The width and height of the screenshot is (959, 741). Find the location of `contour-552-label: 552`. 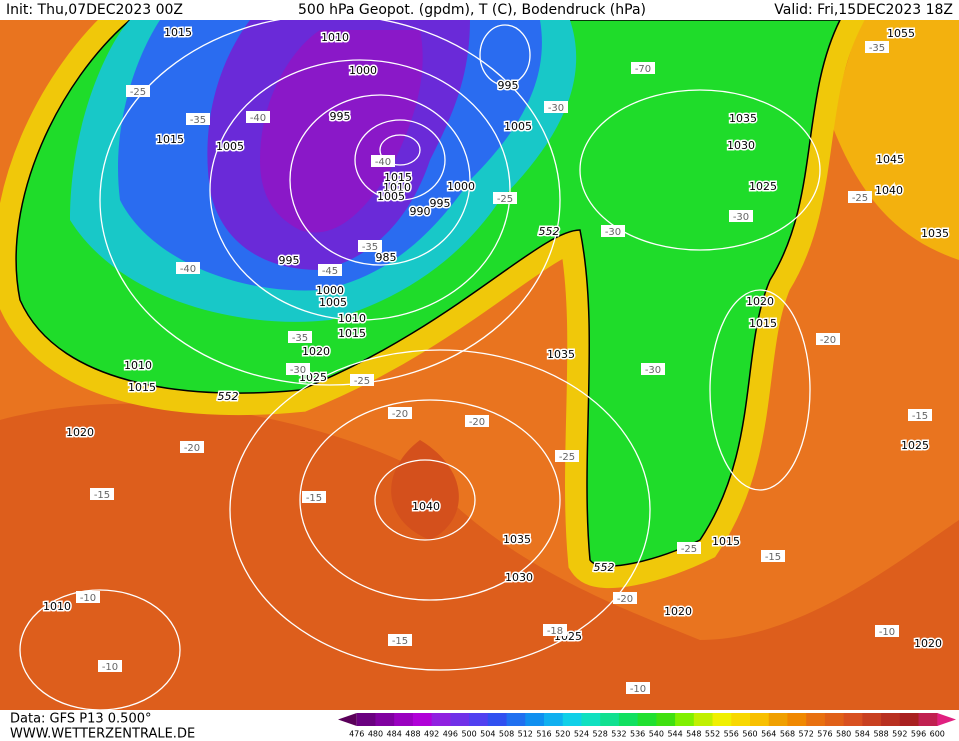

contour-552-label: 552 is located at coordinates (549, 231).